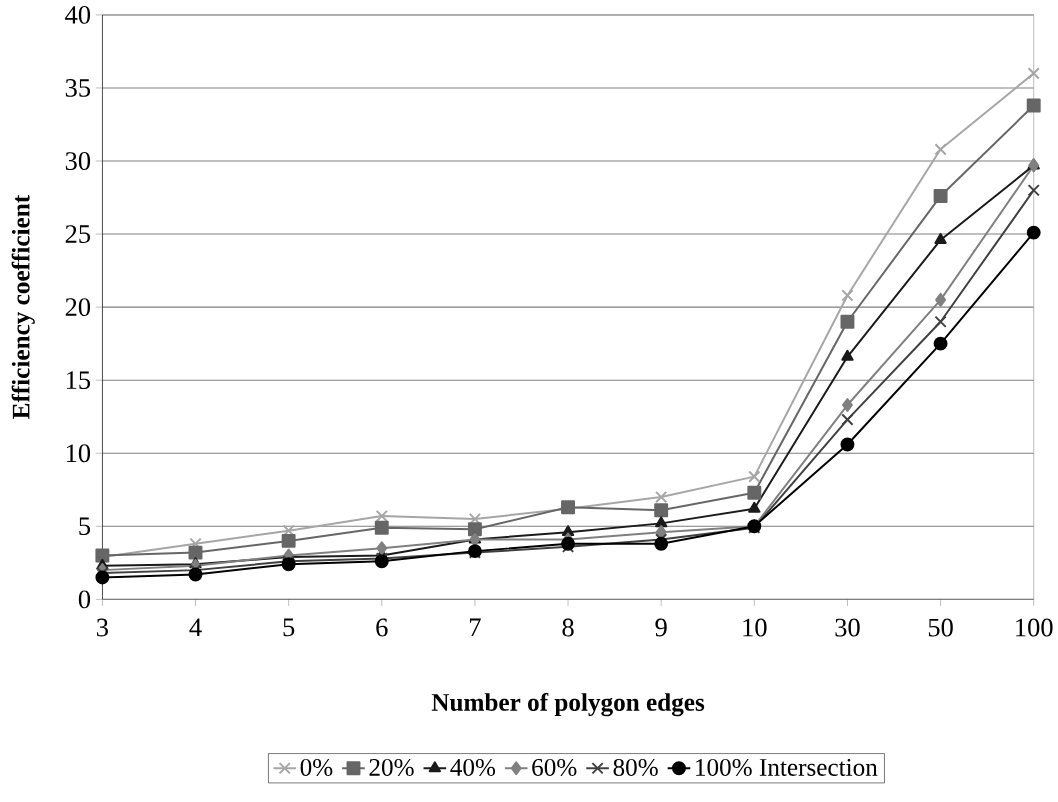 Image resolution: width=1058 pixels, height=802 pixels. I want to click on legend-label: 80%, so click(635, 767).